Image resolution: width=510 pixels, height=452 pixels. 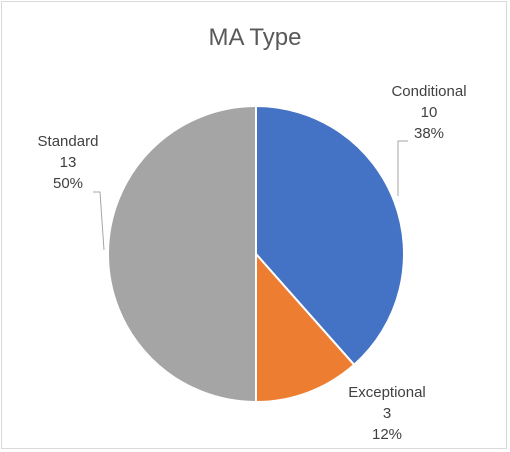 I want to click on data-label-percent-standard: 50%, so click(x=68, y=183).